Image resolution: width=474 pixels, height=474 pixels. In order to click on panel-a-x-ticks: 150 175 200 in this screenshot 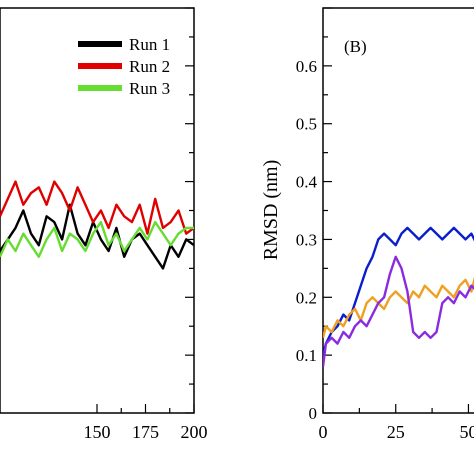, I will do `click(146, 423)`.